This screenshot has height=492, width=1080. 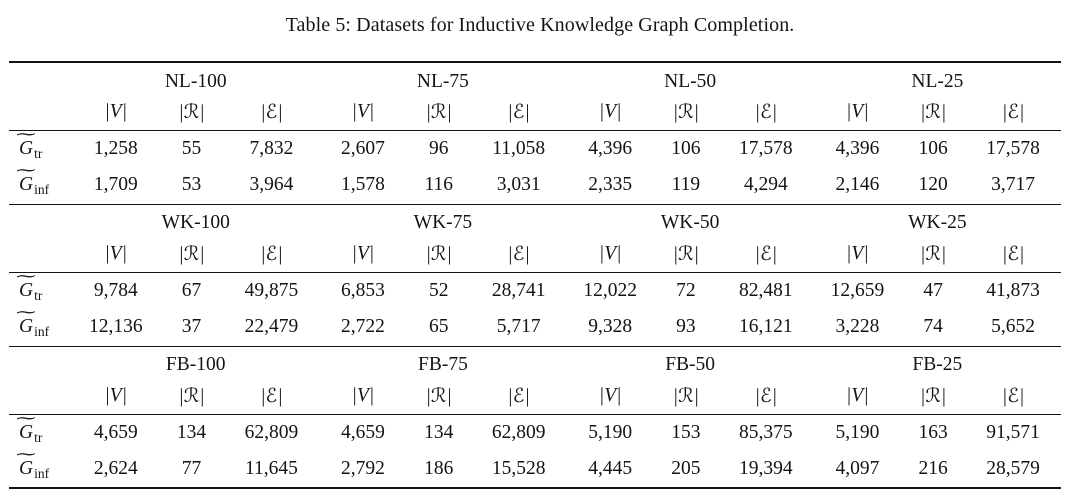 I want to click on value-cell: 91,571, so click(x=1013, y=432).